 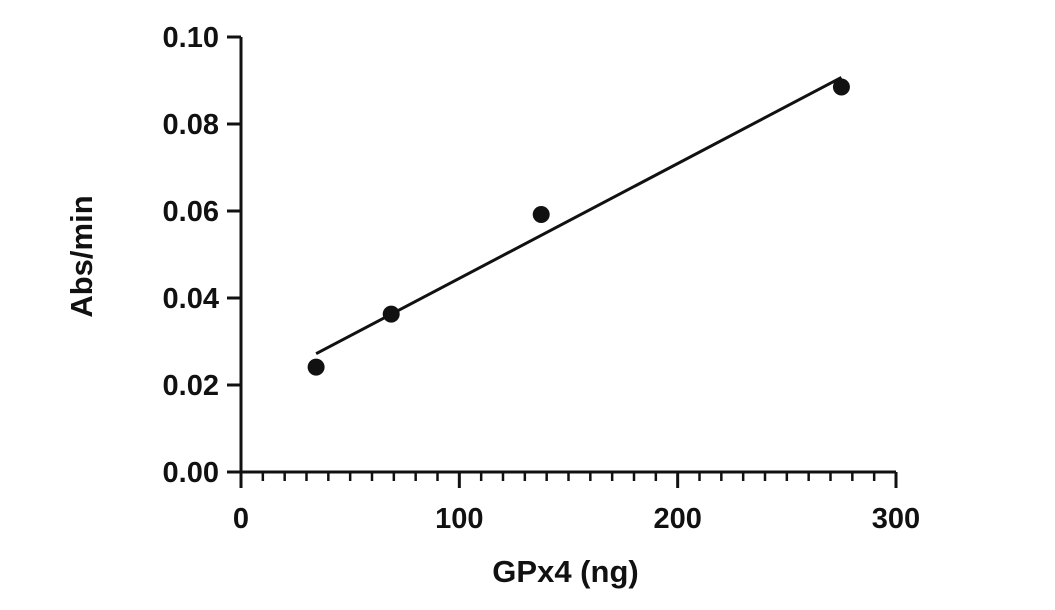 I want to click on y-tick-label: 0.02, so click(x=191, y=386).